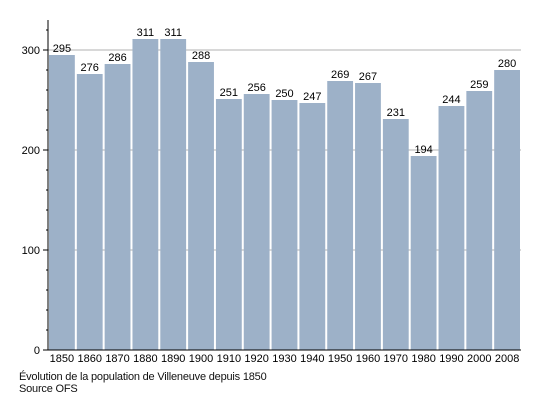 This screenshot has width=550, height=400. What do you see at coordinates (507, 64) in the screenshot?
I see `data-label-2008: 280` at bounding box center [507, 64].